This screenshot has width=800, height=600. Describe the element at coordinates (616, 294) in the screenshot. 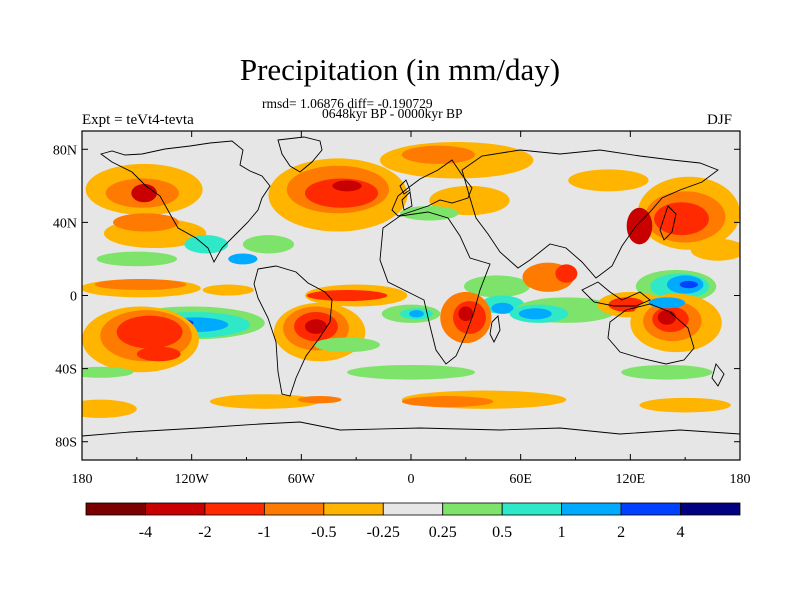

I see `coastline-maritime-continent` at that location.